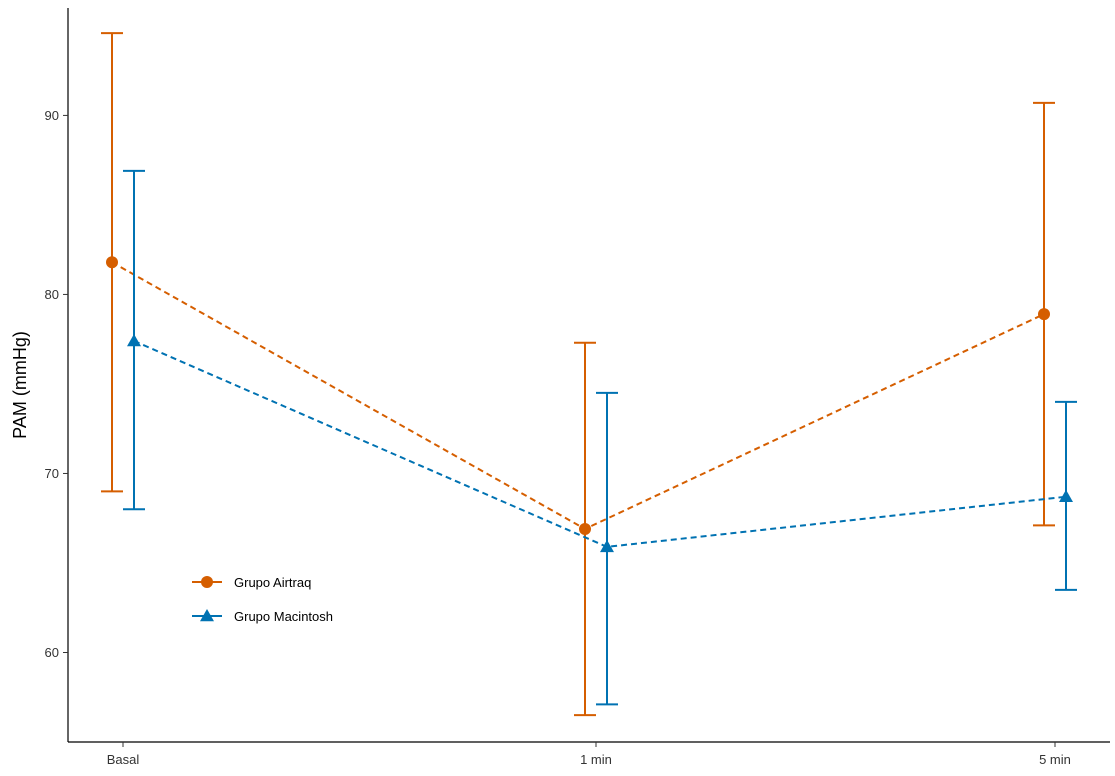 This screenshot has height=776, width=1115. I want to click on y-tick-label: 70, so click(52, 473).